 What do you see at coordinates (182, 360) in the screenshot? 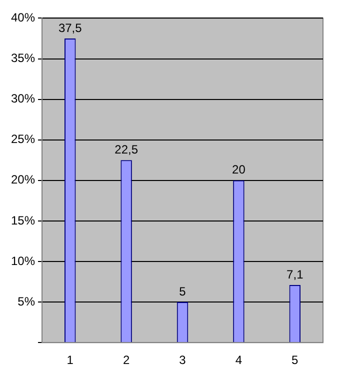
I see `x-tick-label: 3` at bounding box center [182, 360].